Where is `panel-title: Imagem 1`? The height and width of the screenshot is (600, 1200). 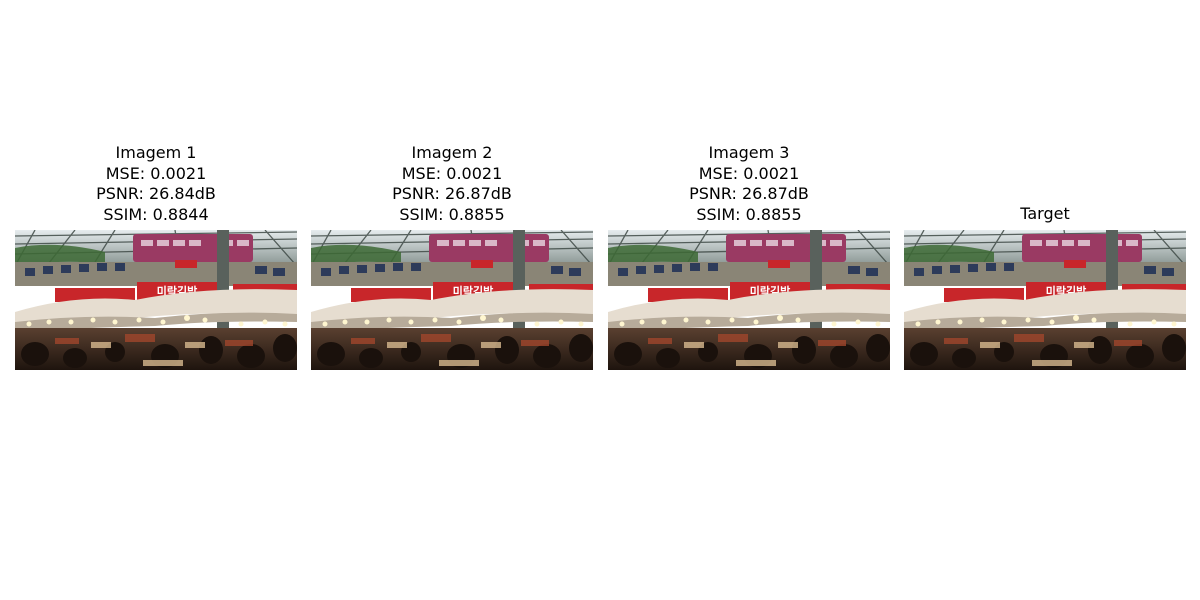 panel-title: Imagem 1 is located at coordinates (156, 153).